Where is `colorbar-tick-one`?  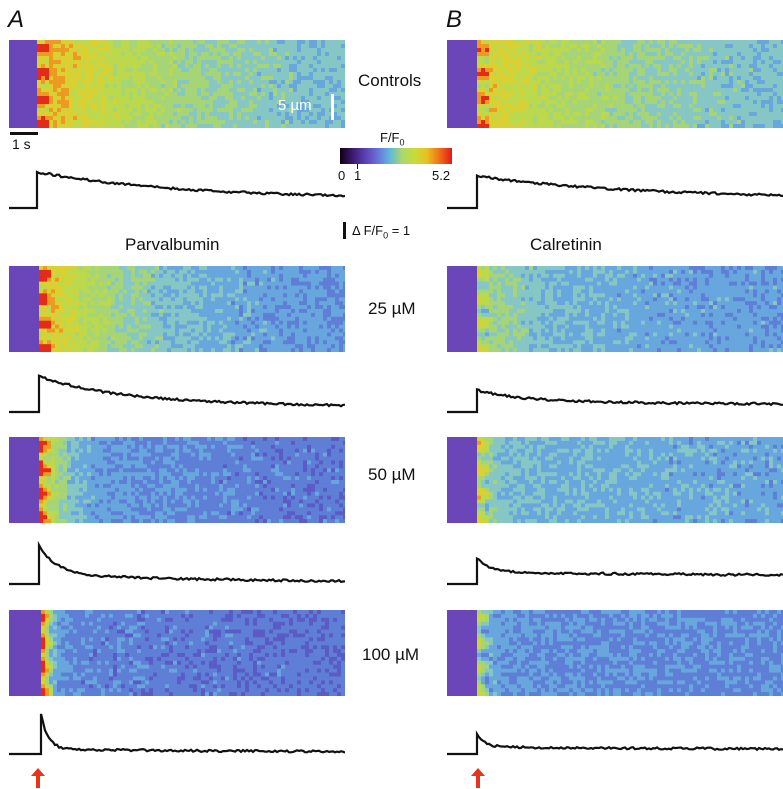
colorbar-tick-one is located at coordinates (357, 166).